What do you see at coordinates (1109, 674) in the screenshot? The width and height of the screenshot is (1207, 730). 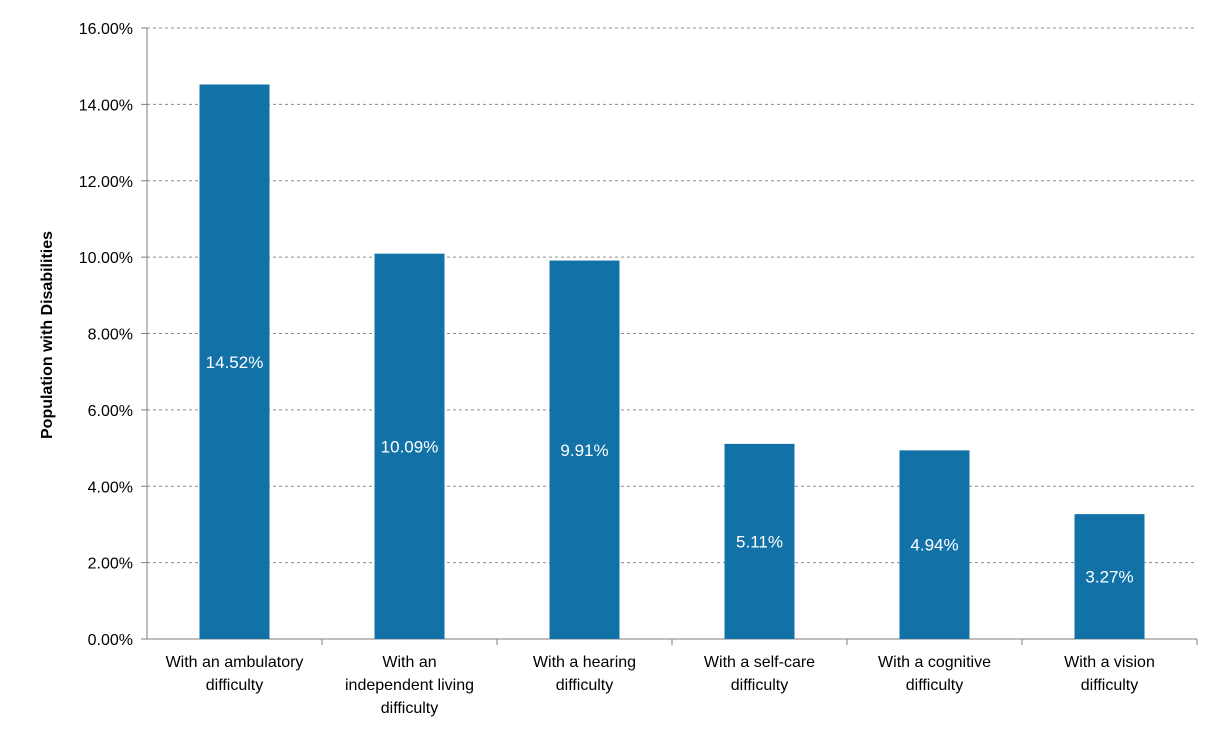 I see `x-category-label: With a vision difficulty` at bounding box center [1109, 674].